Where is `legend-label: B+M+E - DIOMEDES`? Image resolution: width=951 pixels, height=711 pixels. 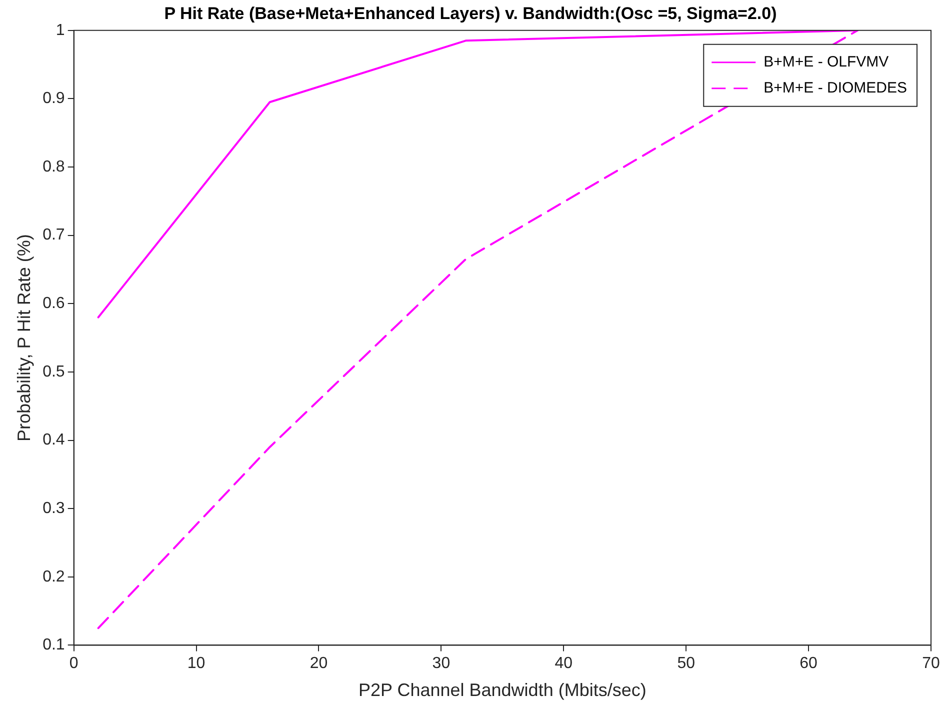
legend-label: B+M+E - DIOMEDES is located at coordinates (836, 88).